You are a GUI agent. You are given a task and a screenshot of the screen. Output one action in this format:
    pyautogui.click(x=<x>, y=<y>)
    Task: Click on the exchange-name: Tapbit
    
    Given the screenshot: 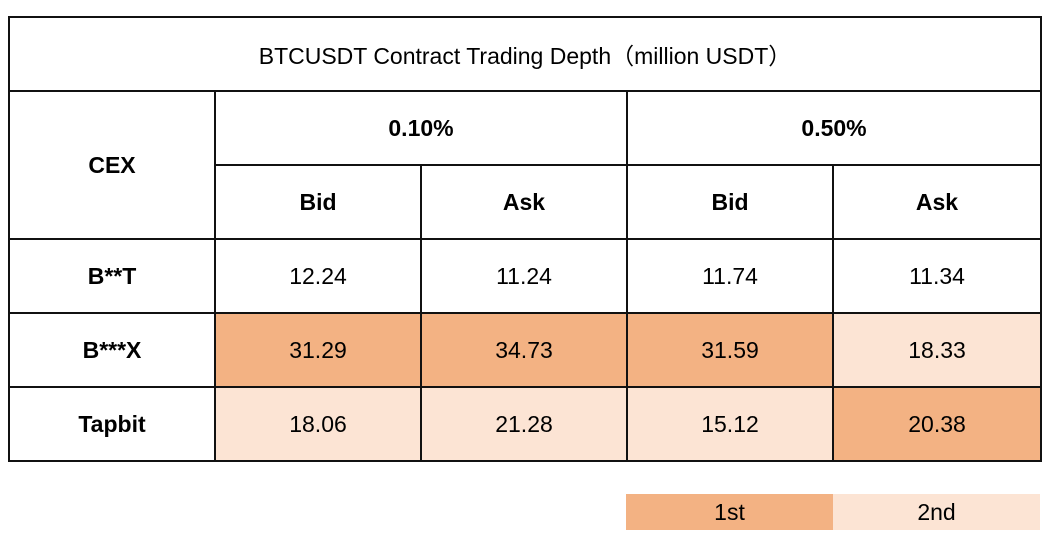 What is the action you would take?
    pyautogui.click(x=112, y=424)
    